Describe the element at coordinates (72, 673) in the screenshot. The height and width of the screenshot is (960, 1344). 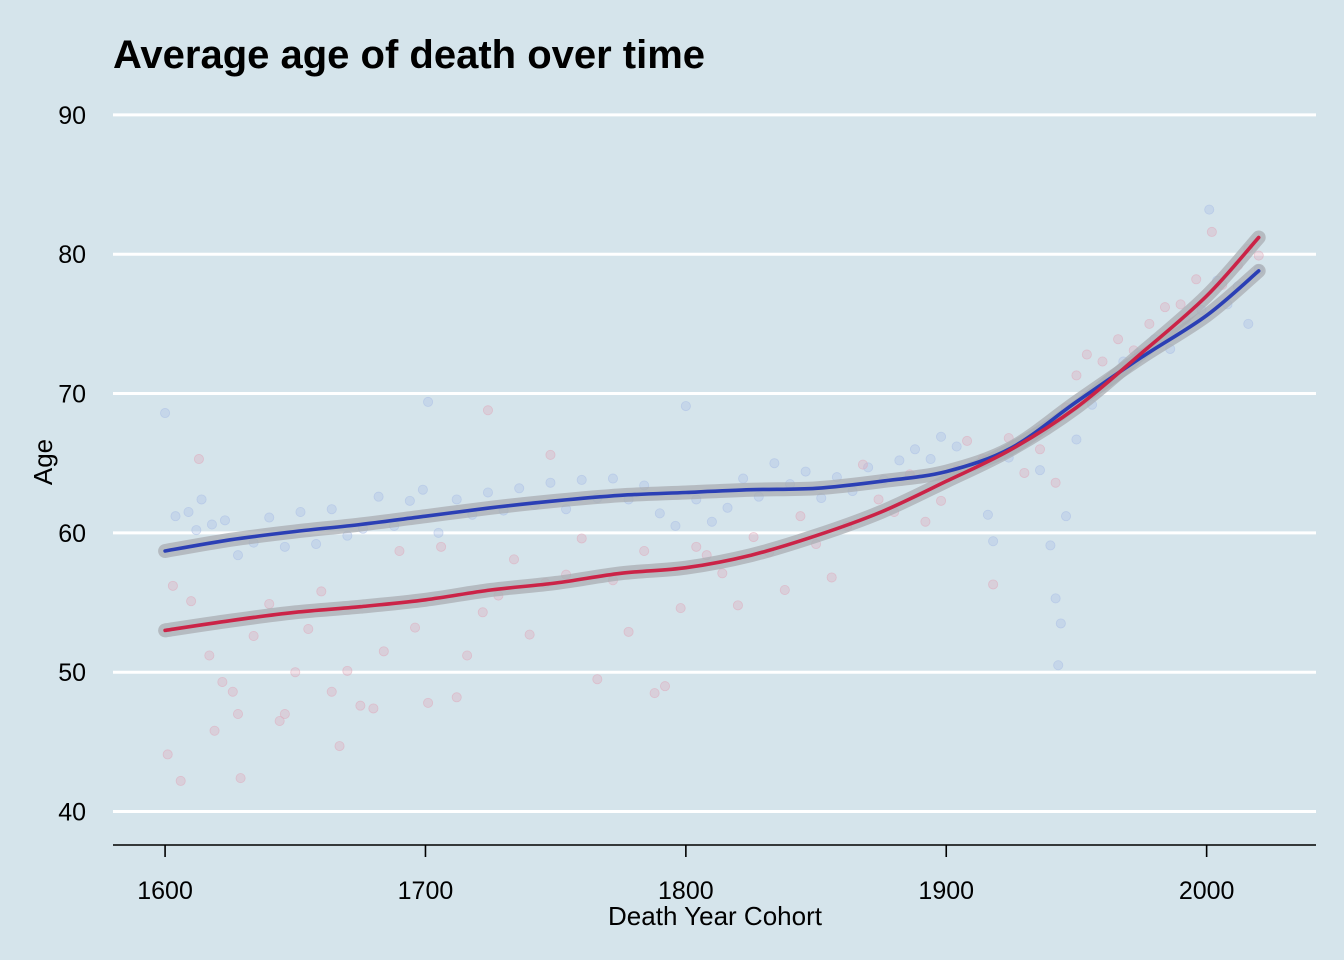
I see `y-tick-label: 50` at that location.